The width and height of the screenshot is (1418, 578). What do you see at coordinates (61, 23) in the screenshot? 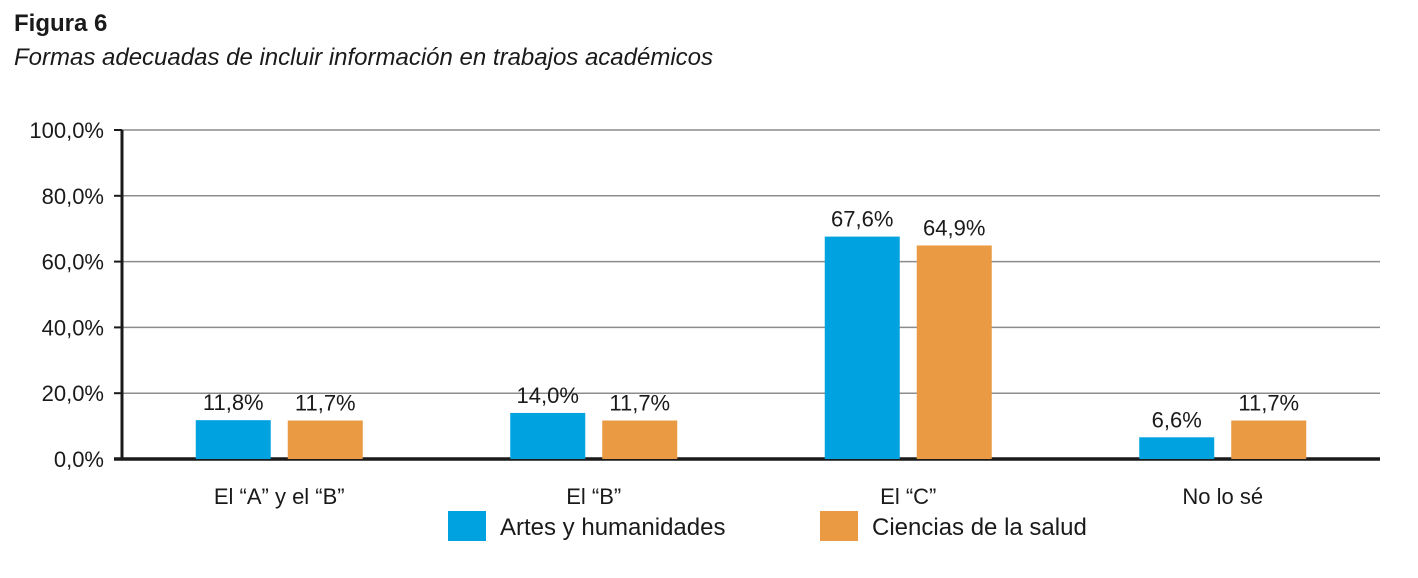
I see `figure-label: Figura 6` at bounding box center [61, 23].